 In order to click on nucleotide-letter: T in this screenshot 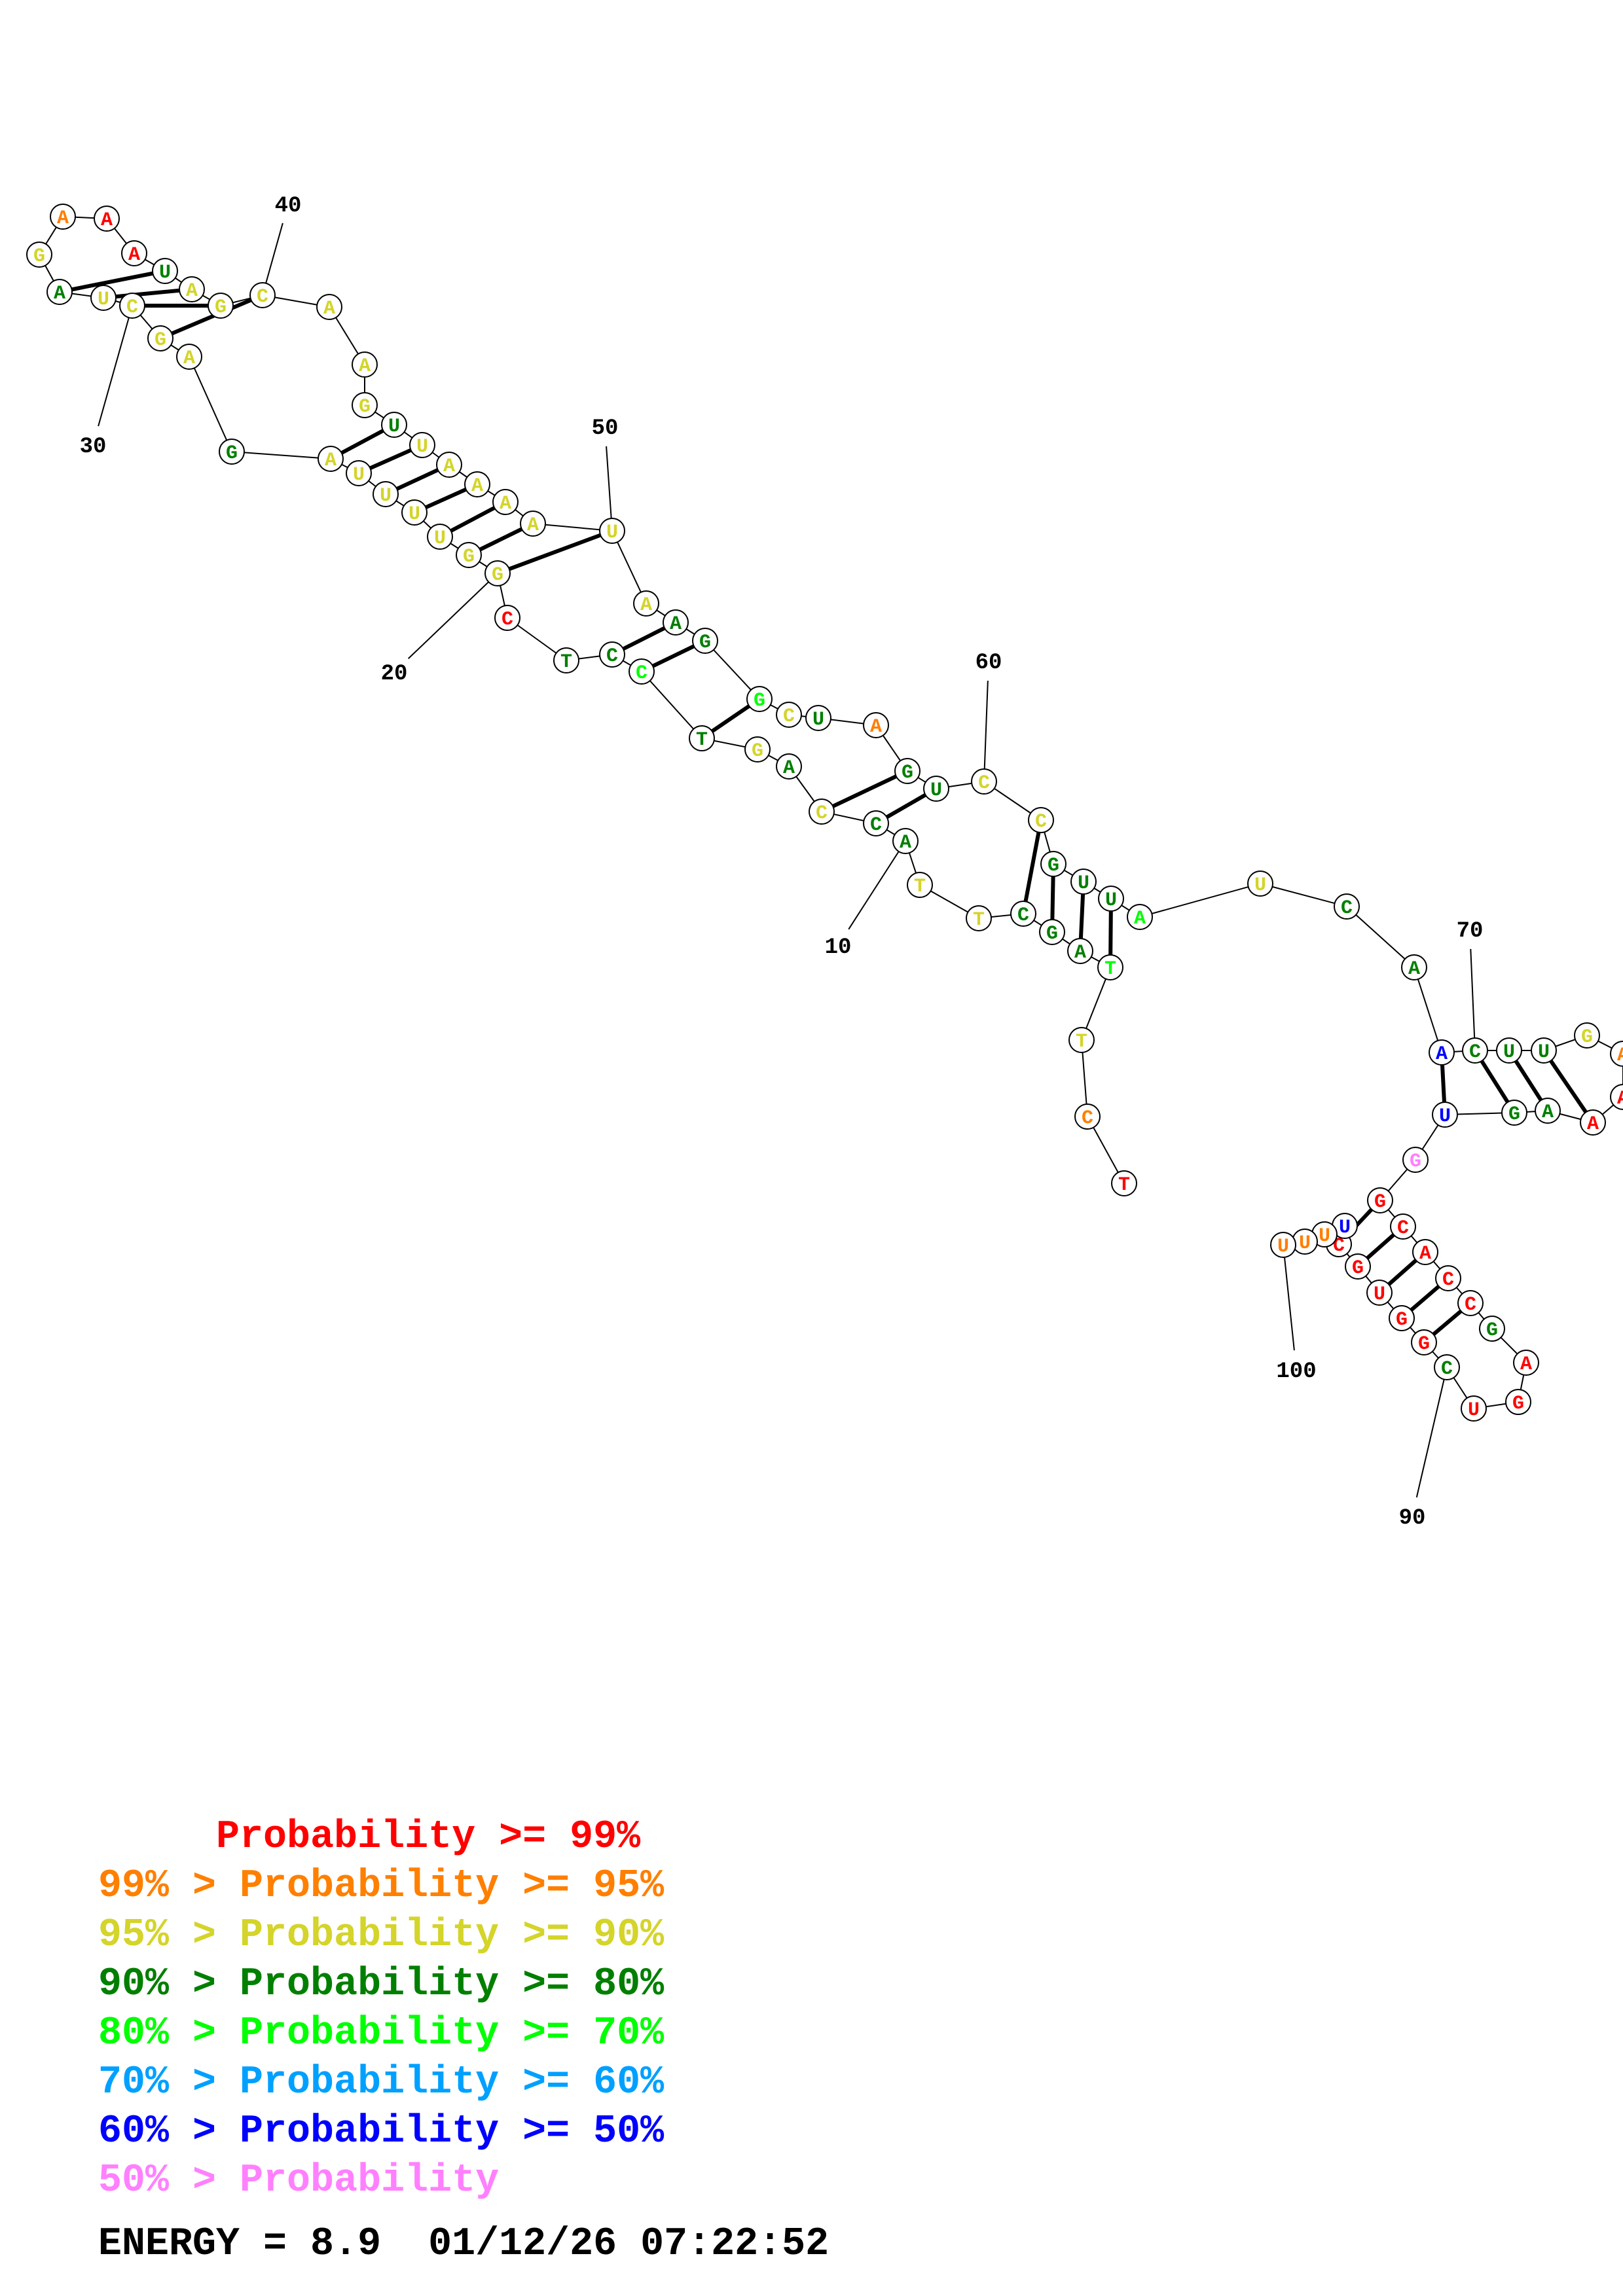, I will do `click(566, 662)`.